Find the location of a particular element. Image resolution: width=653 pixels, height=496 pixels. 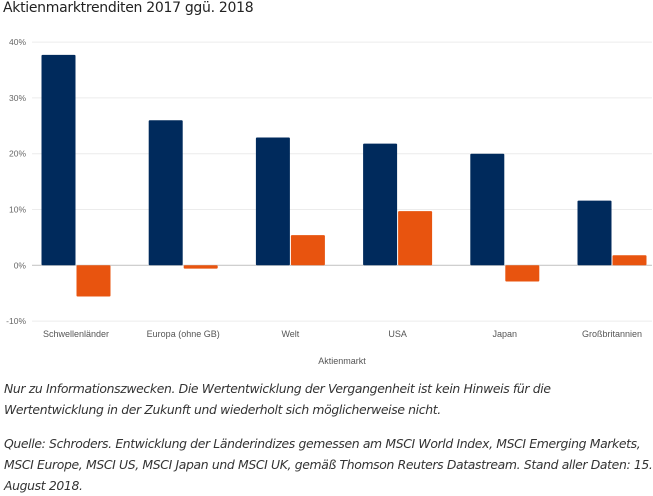

y-tick-label: 40% is located at coordinates (17, 42).